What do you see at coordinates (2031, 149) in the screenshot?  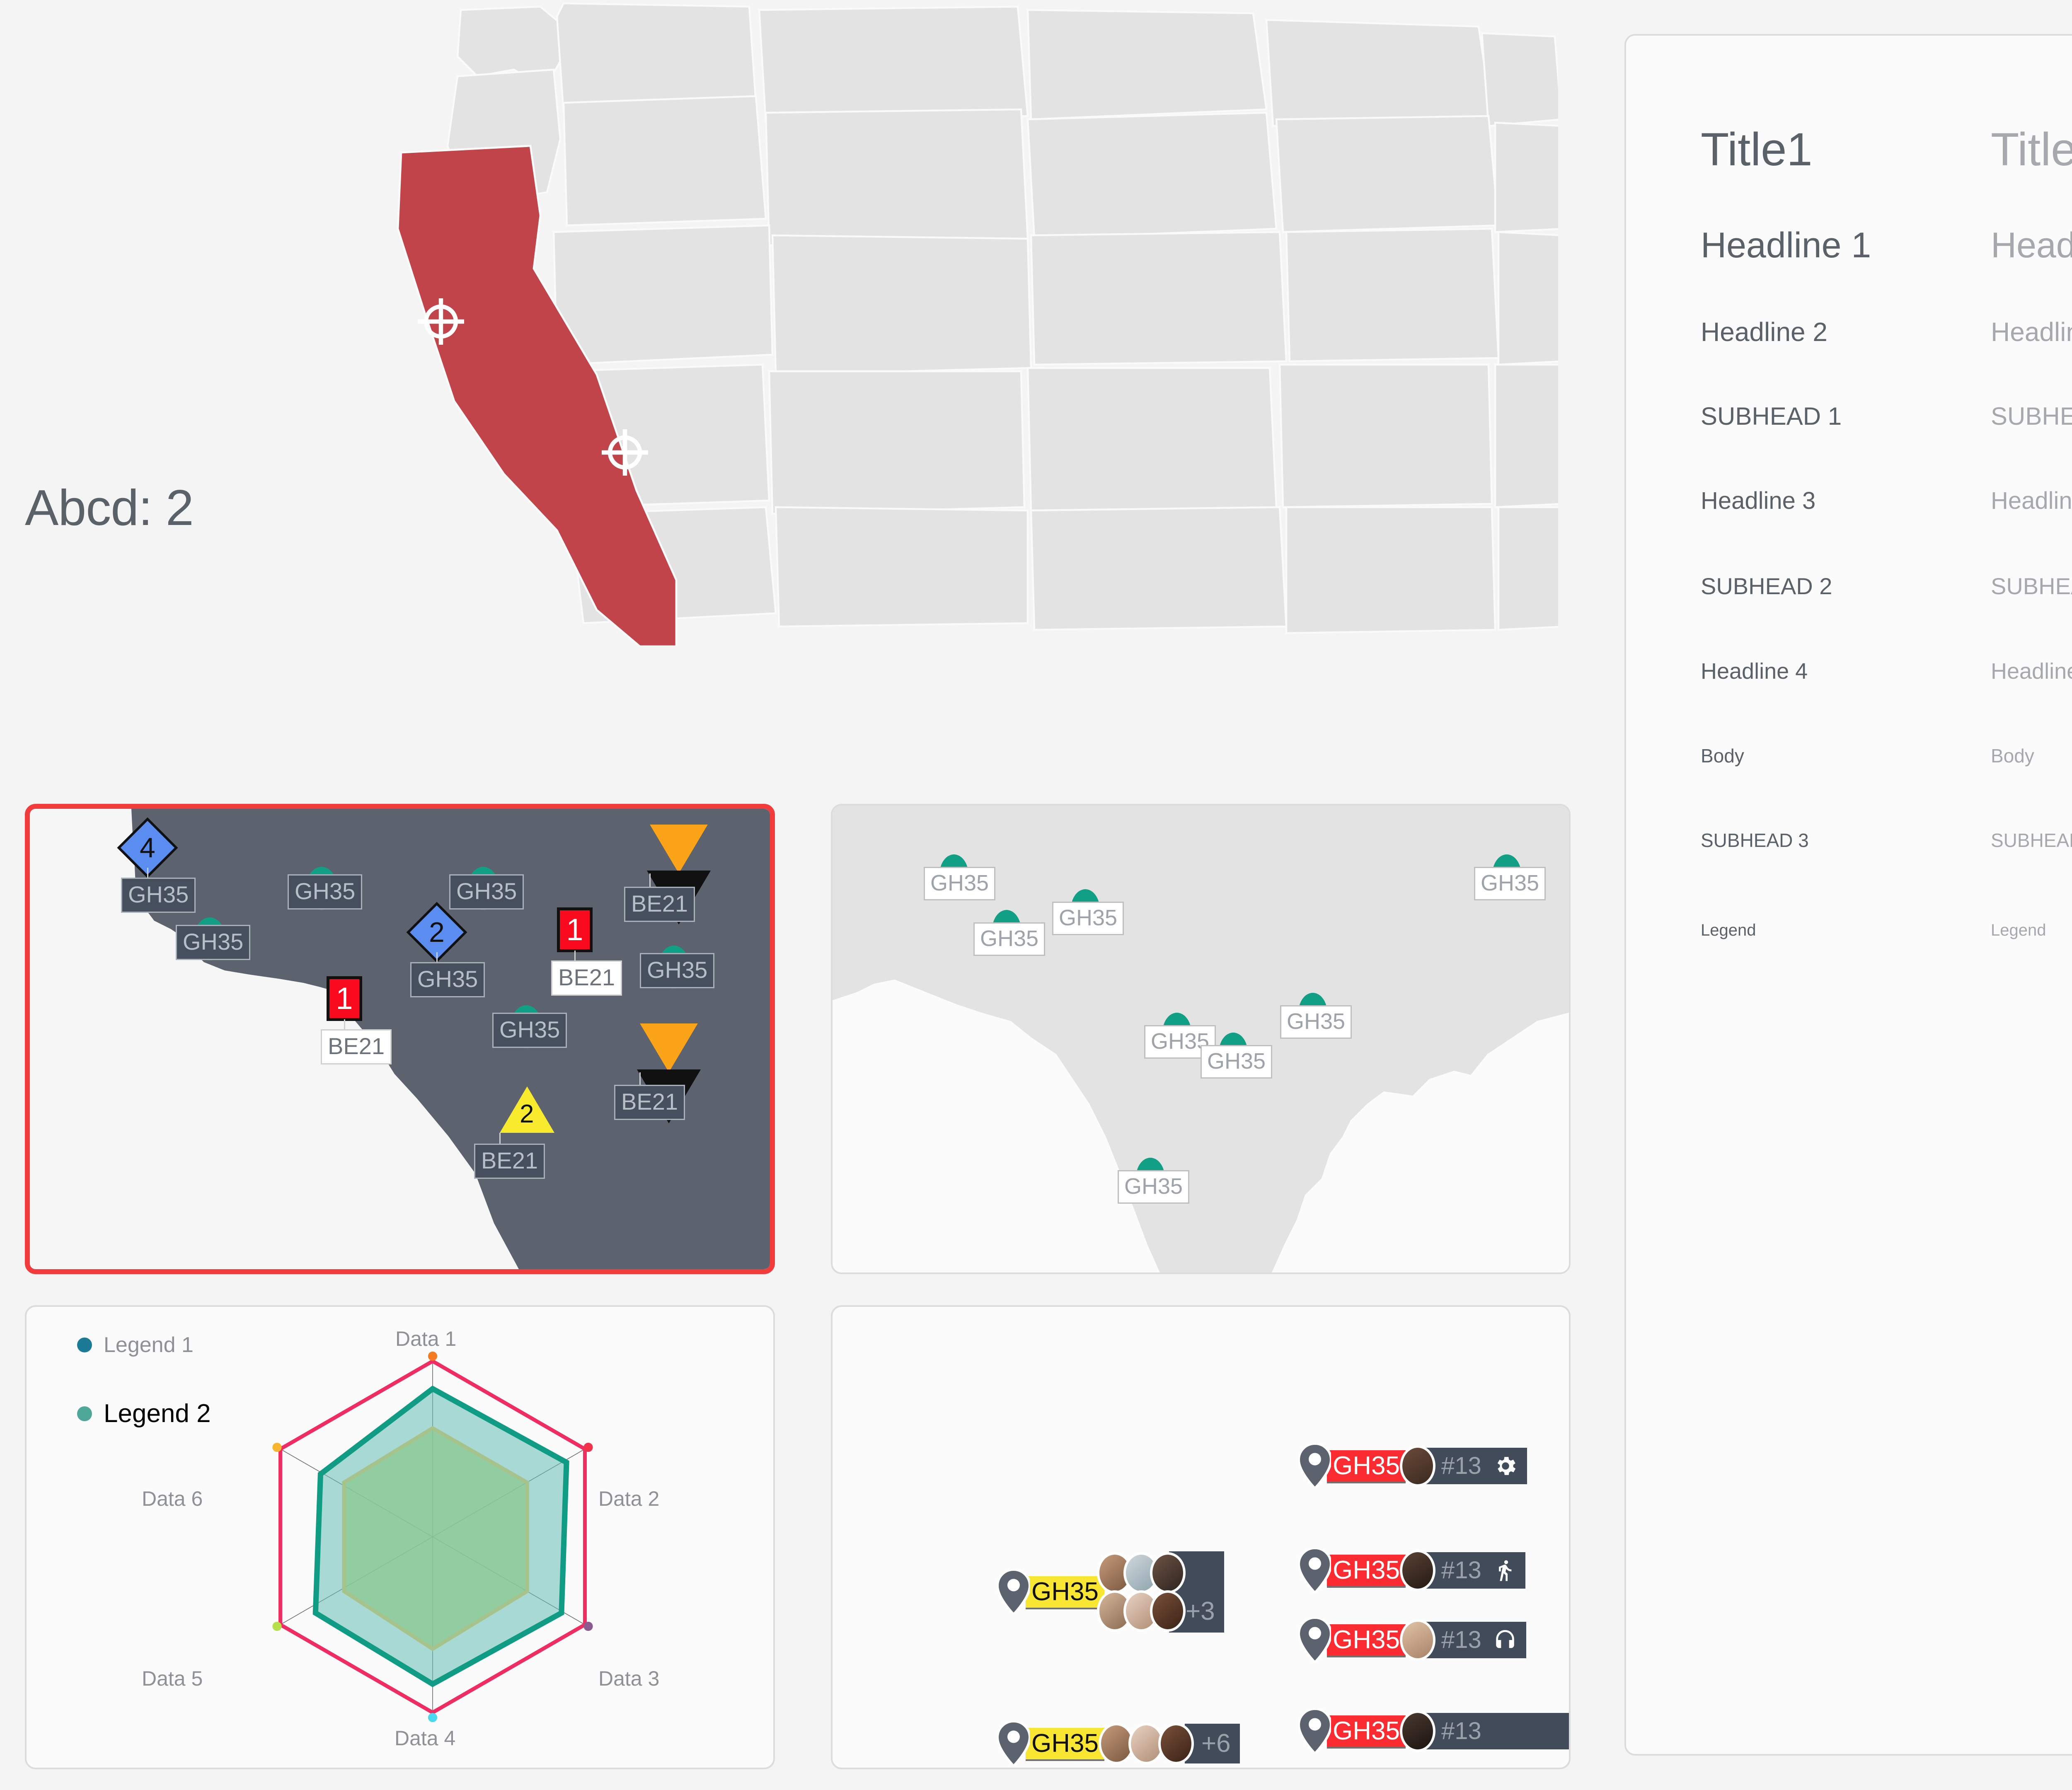 I see `typo-sample-light: Title1` at bounding box center [2031, 149].